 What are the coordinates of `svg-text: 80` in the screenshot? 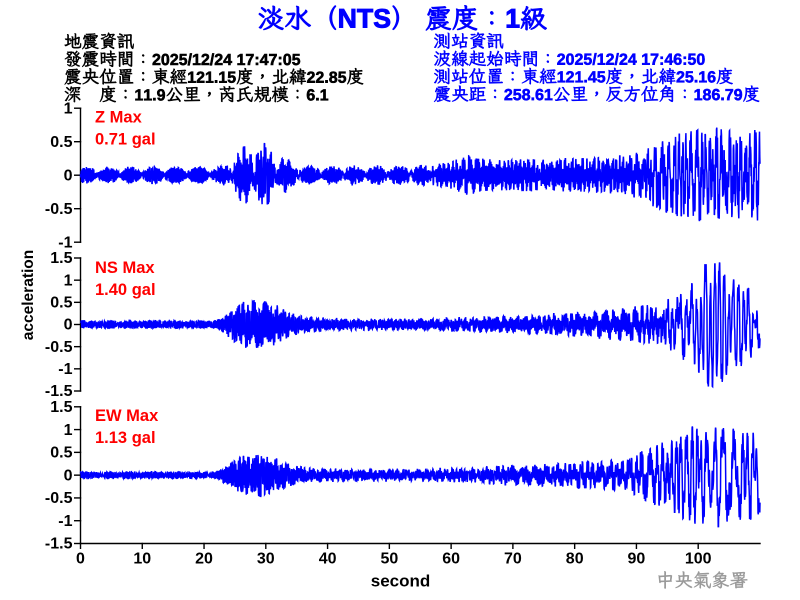 It's located at (575, 559).